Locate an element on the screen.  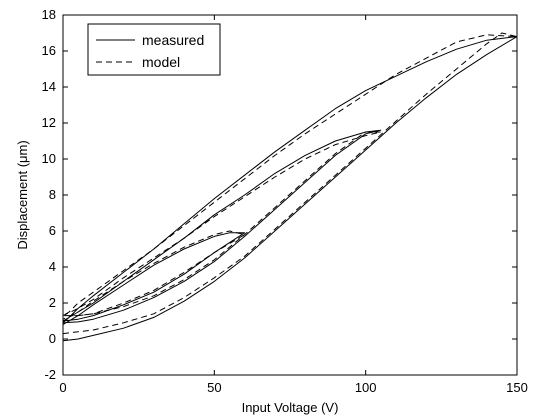
x-axis-label: Input Voltage (V) is located at coordinates (290, 407).